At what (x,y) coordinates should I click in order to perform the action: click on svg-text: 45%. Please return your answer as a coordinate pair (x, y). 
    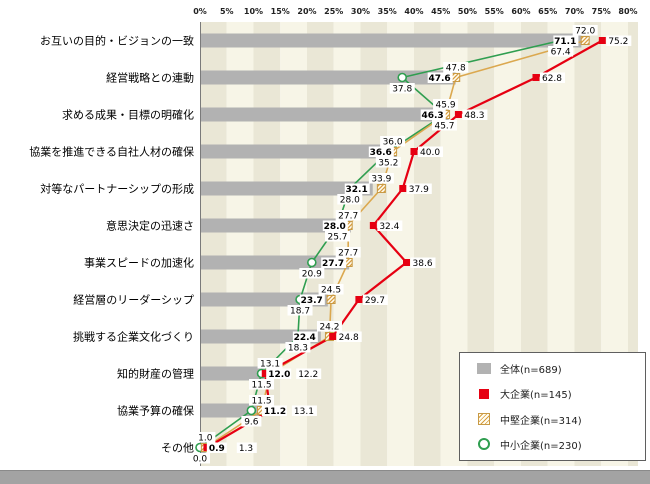
    Looking at the image, I should click on (440, 11).